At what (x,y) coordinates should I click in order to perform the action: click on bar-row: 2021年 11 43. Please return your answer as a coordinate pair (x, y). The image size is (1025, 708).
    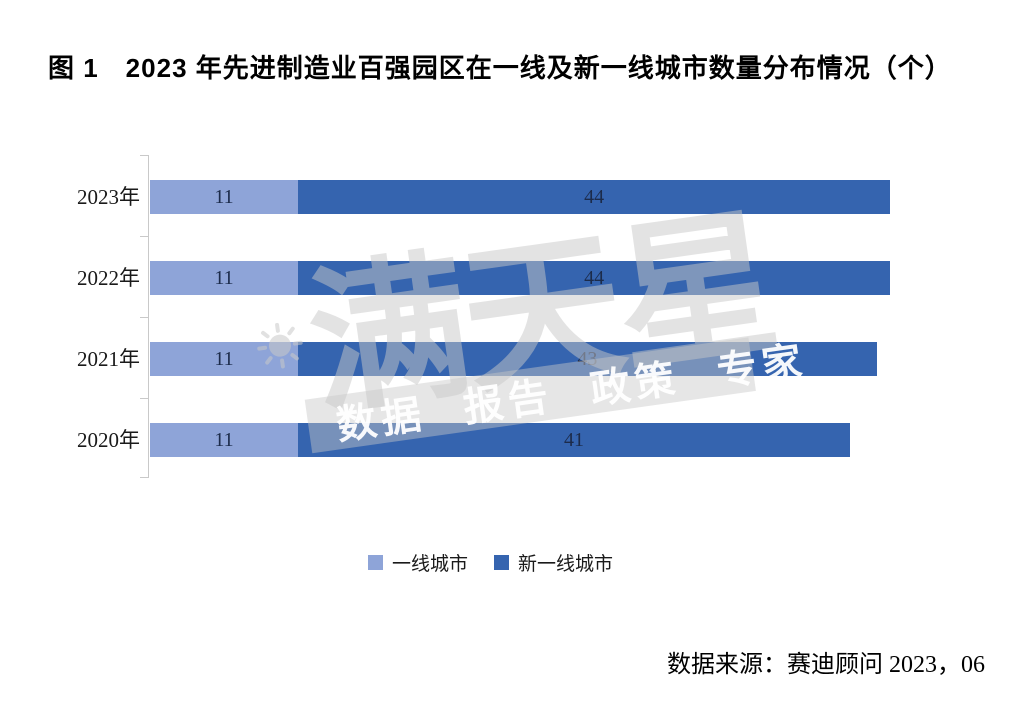
    Looking at the image, I should click on (512, 359).